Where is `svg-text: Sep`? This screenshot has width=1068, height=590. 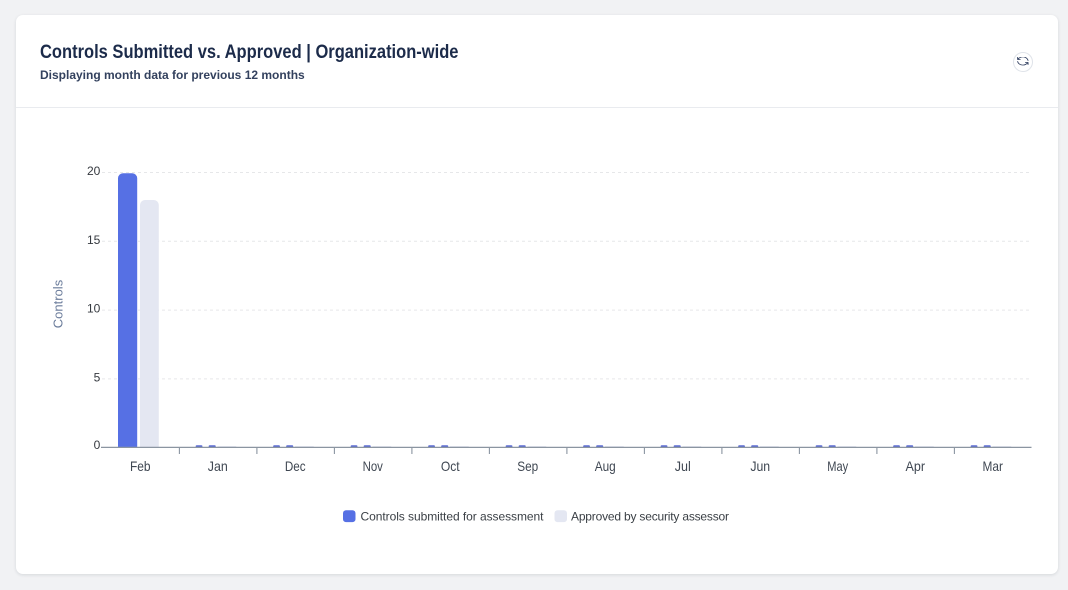
svg-text: Sep is located at coordinates (527, 466).